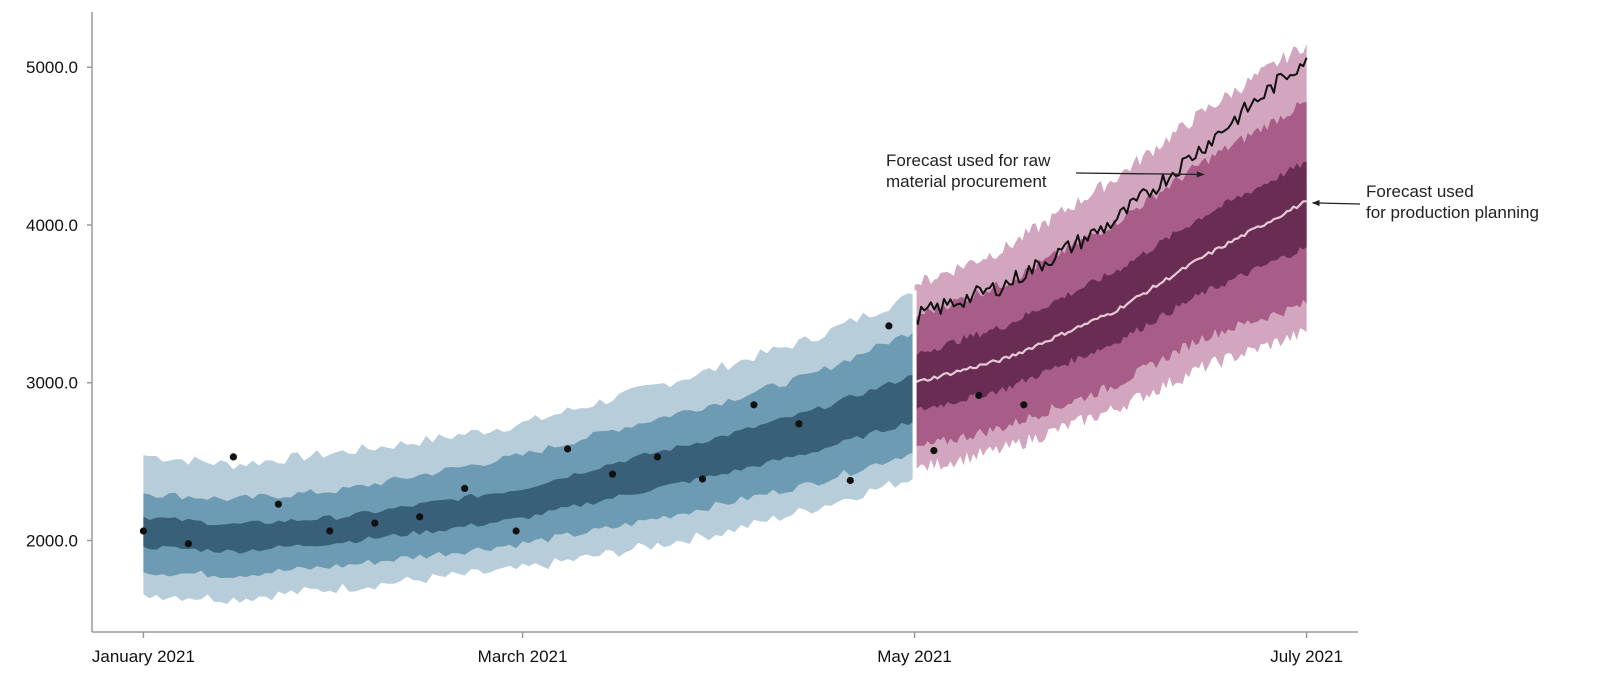  Describe the element at coordinates (52, 540) in the screenshot. I see `y-tick-label: 2000.0` at that location.